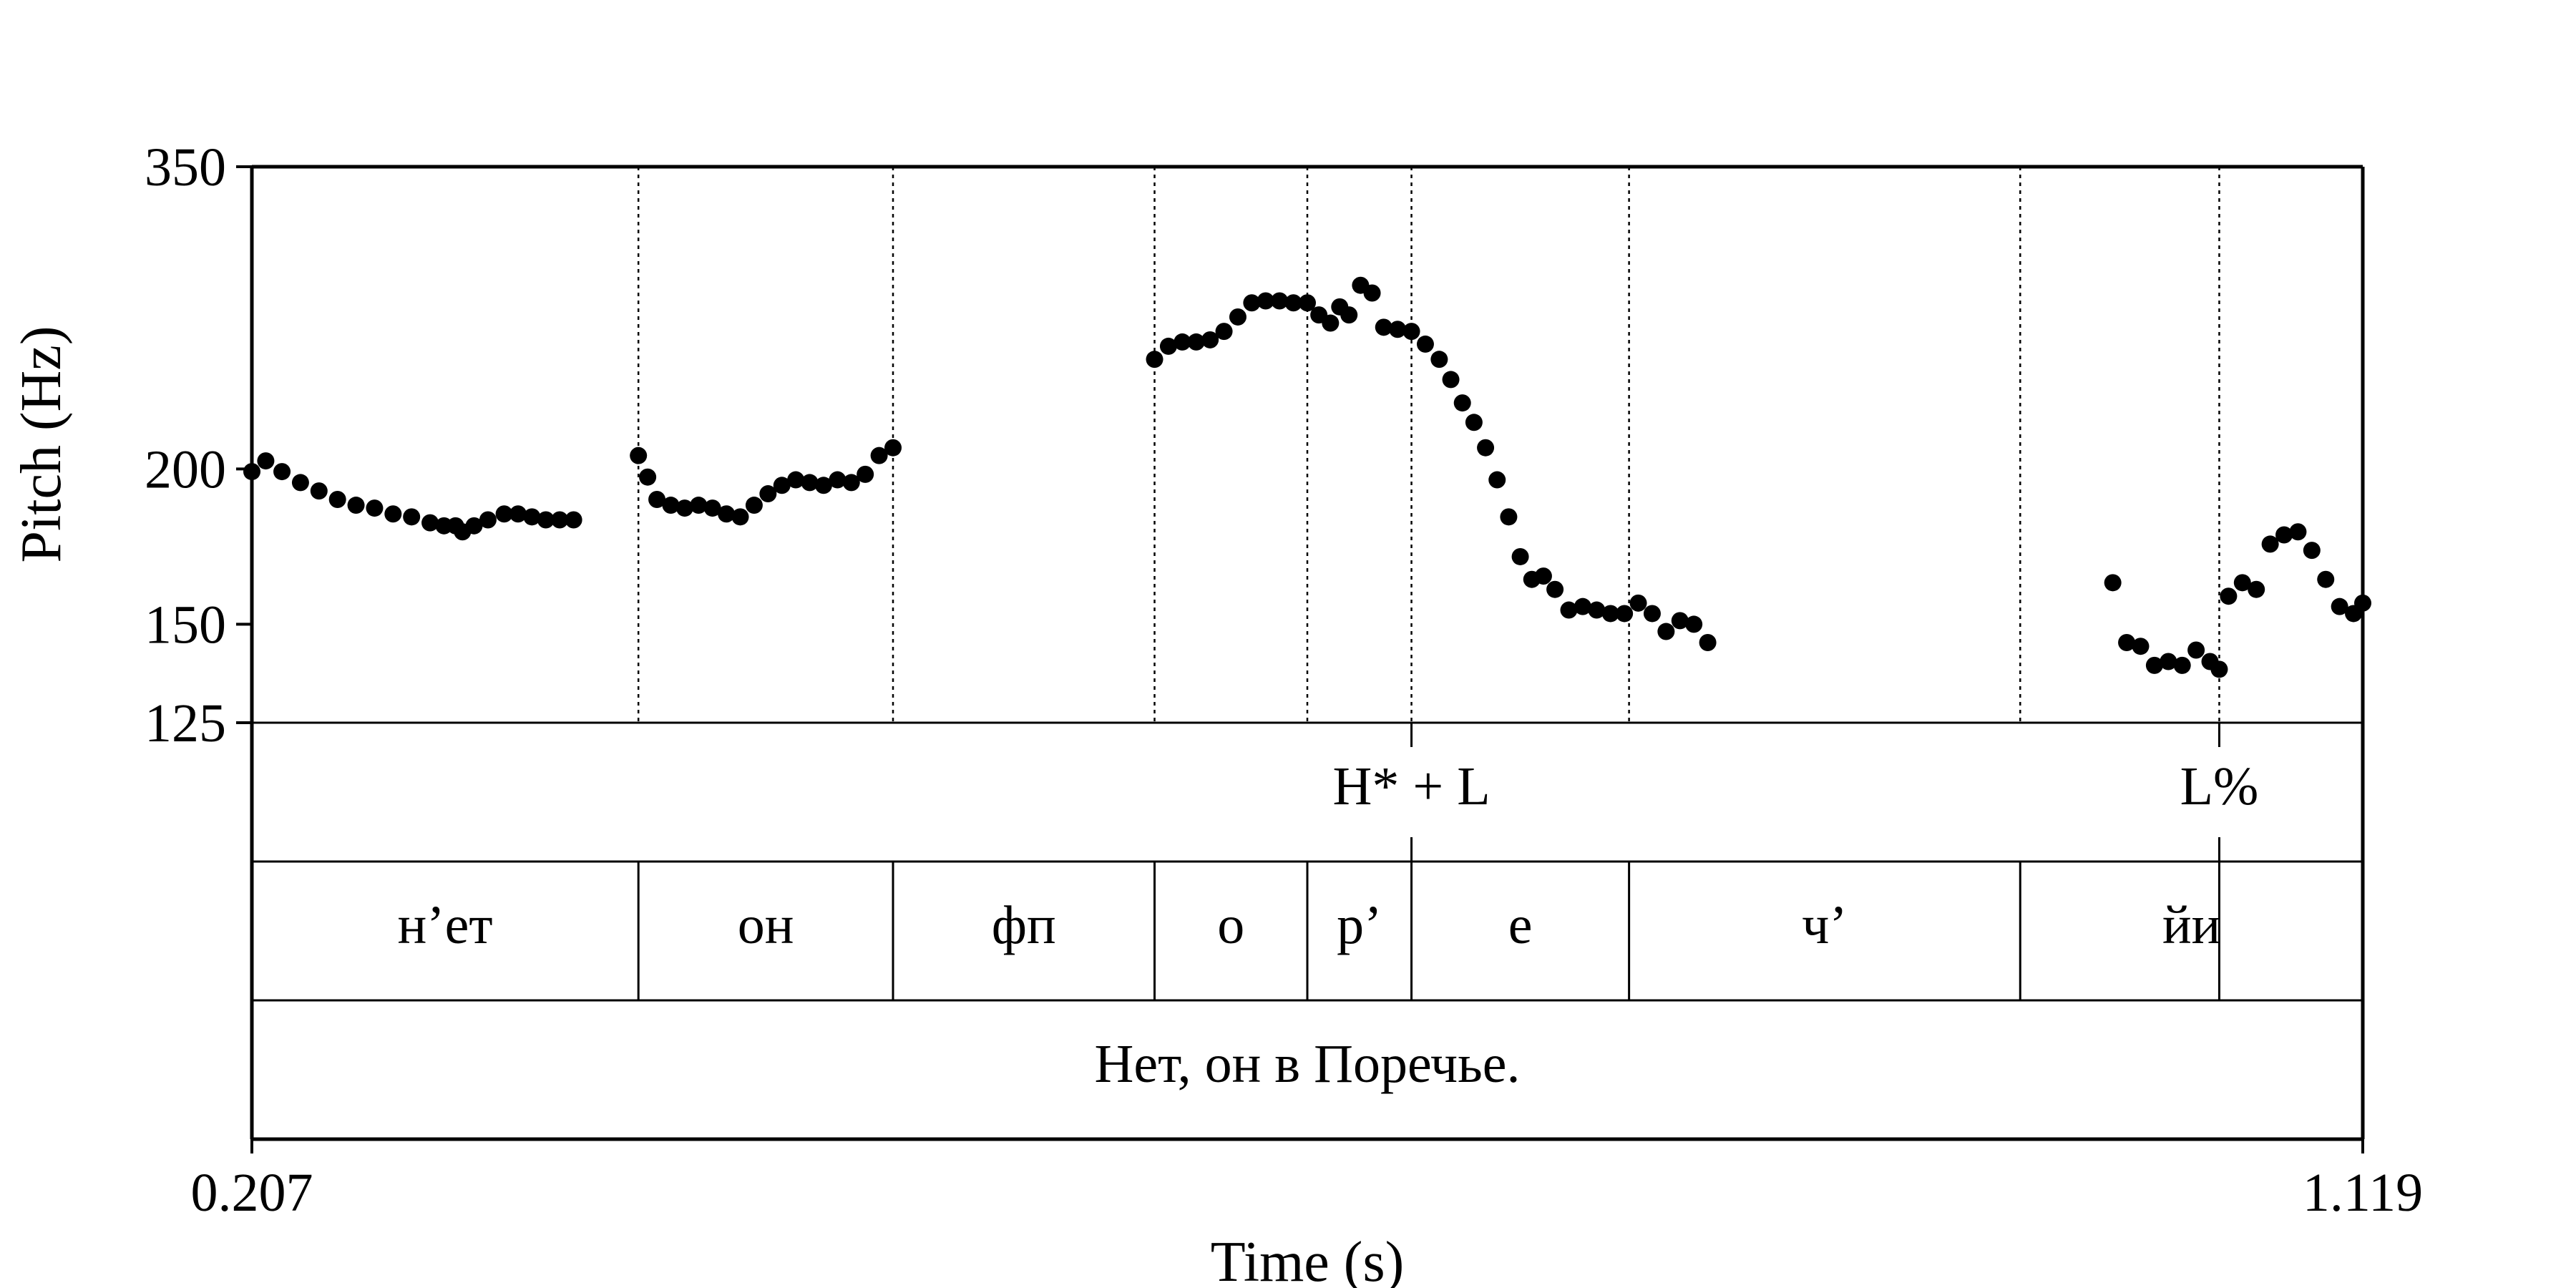 The image size is (2576, 1288). Describe the element at coordinates (1795, 792) in the screenshot. I see `tone-tier: H* + L L%` at that location.